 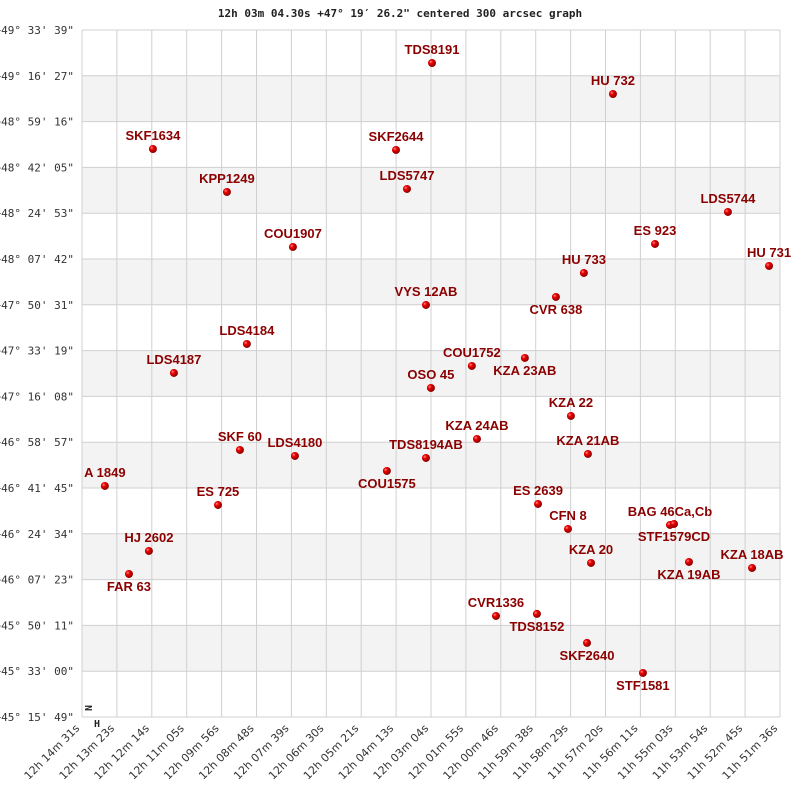 What do you see at coordinates (584, 264) in the screenshot?
I see `star-point: HU 733` at bounding box center [584, 264].